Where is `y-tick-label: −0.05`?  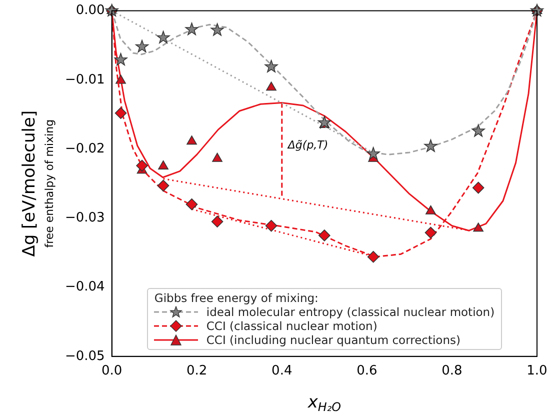 y-tick-label: −0.05 is located at coordinates (84, 356).